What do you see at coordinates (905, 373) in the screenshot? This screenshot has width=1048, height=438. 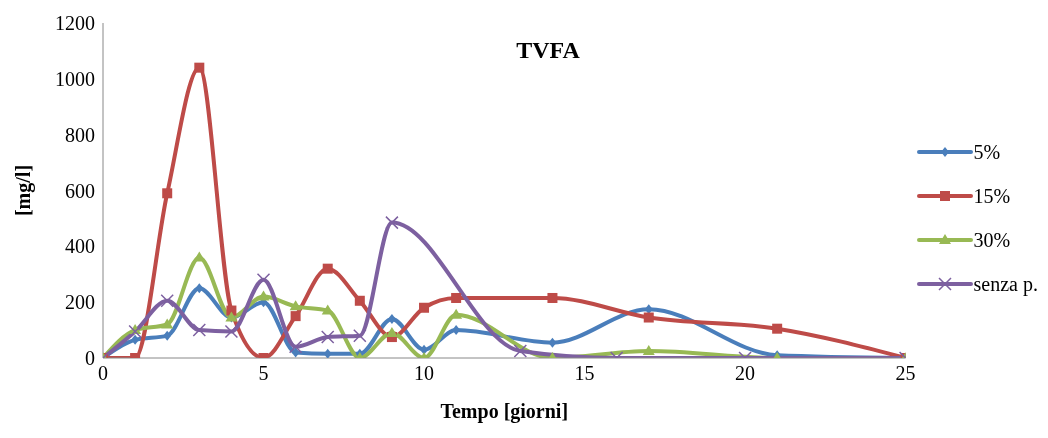 I see `x-tick-label: 25` at bounding box center [905, 373].